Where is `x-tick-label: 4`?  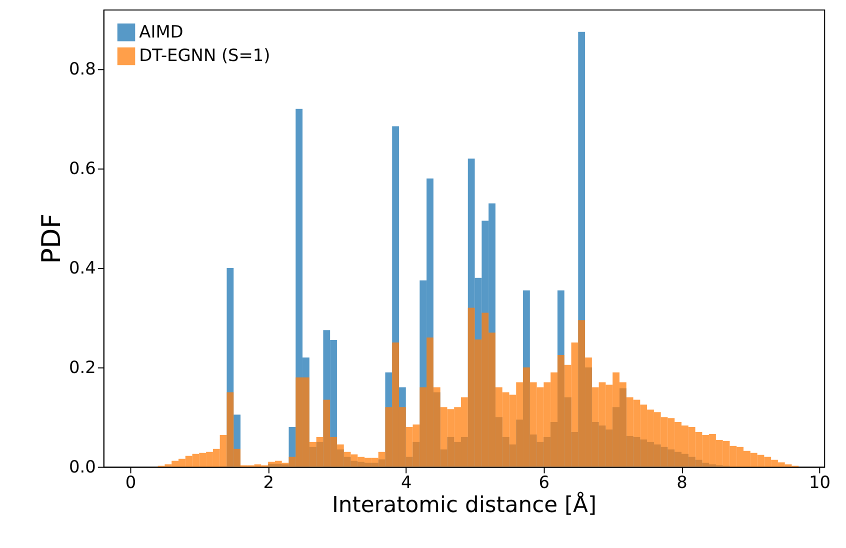
x-tick-label: 4 is located at coordinates (406, 482).